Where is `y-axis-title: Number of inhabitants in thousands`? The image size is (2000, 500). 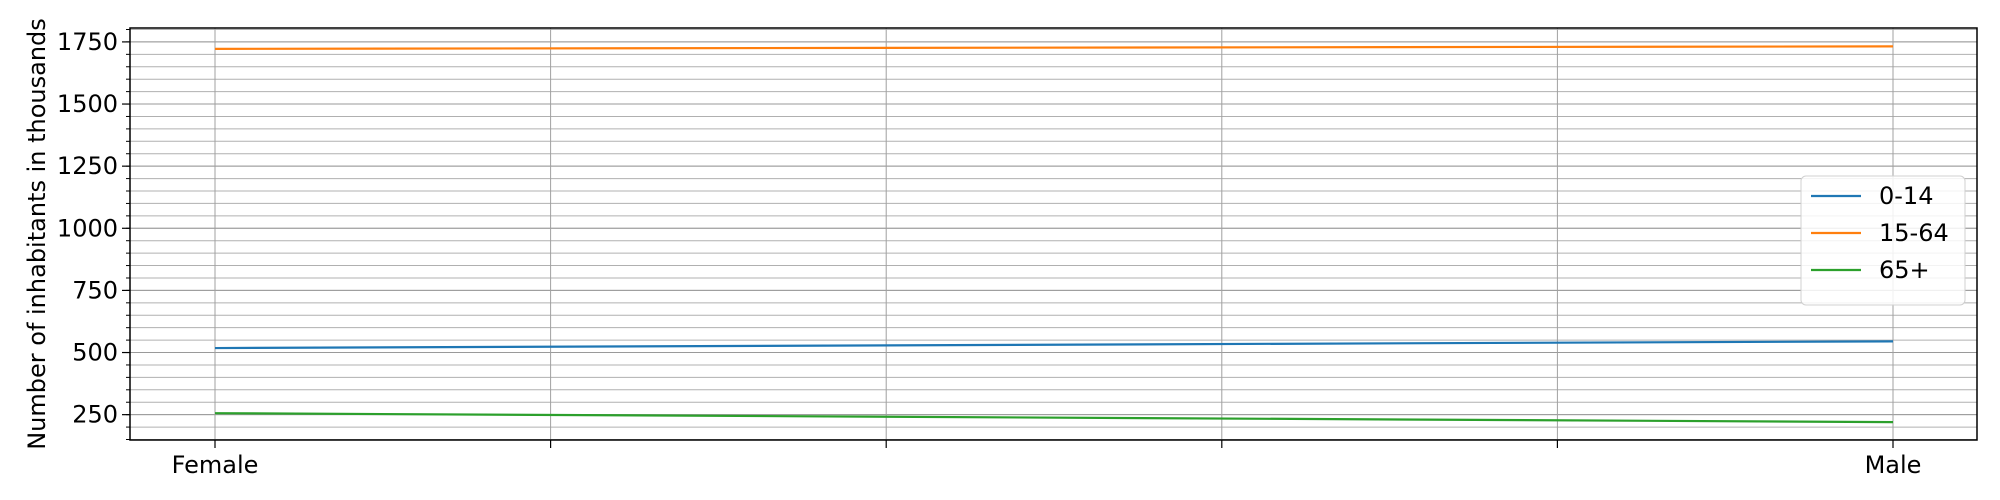 y-axis-title: Number of inhabitants in thousands is located at coordinates (37, 234).